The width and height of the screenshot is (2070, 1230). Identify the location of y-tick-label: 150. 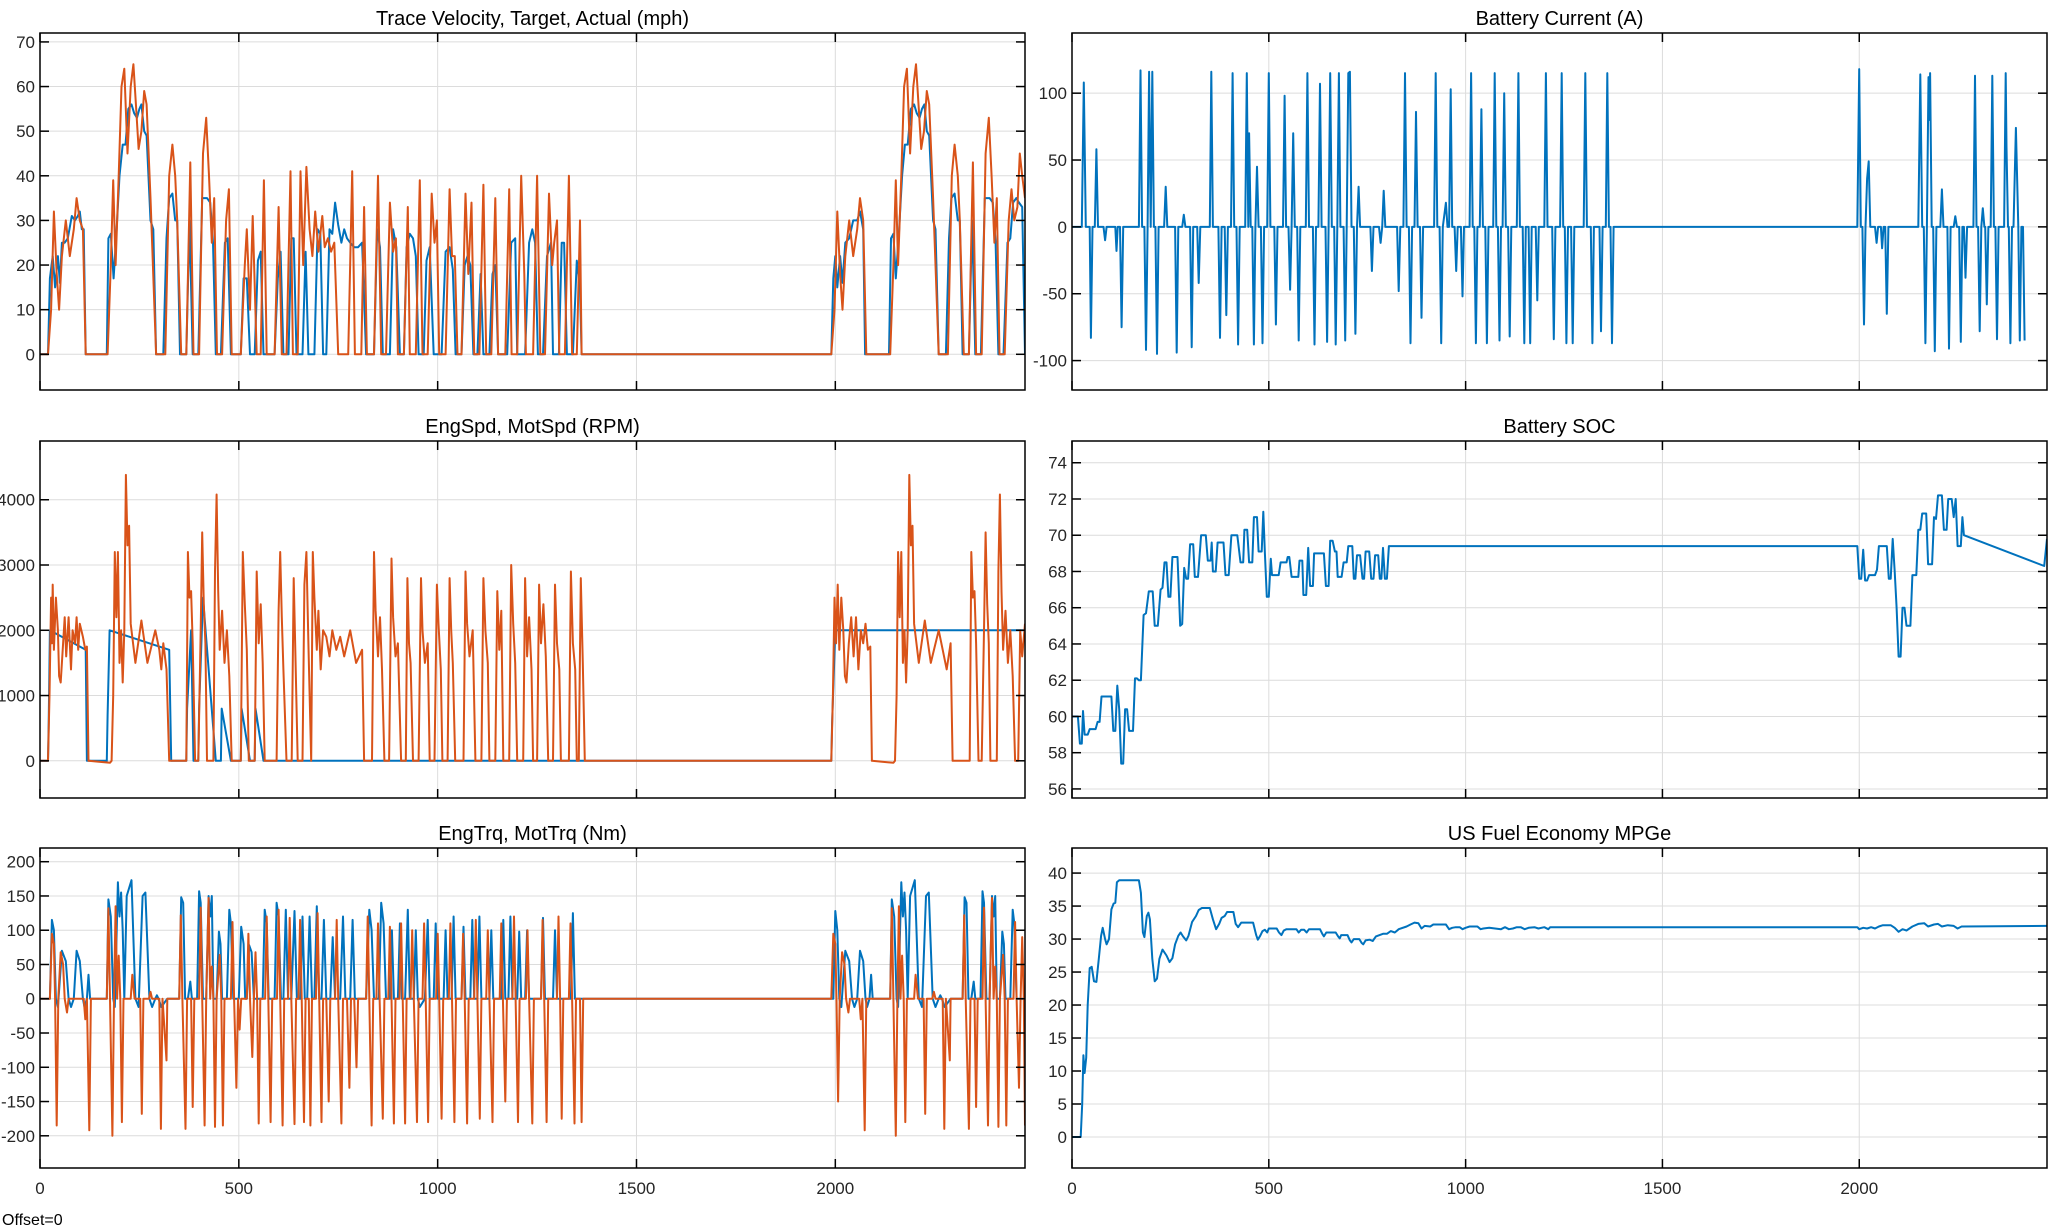
(21, 896).